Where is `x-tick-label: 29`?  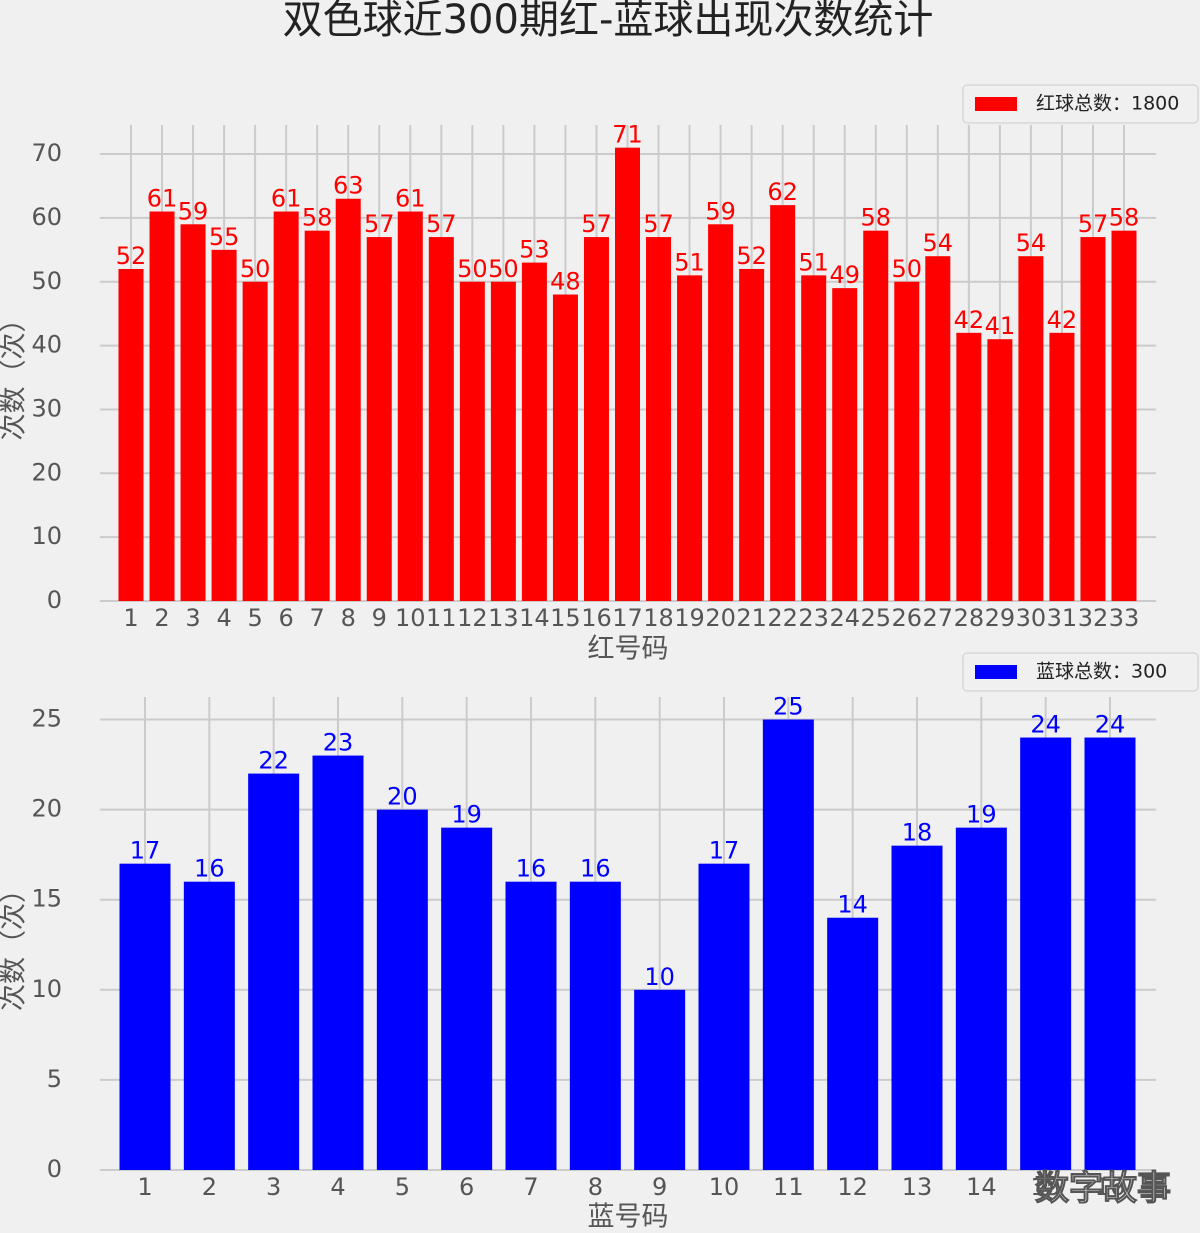
x-tick-label: 29 is located at coordinates (1000, 618).